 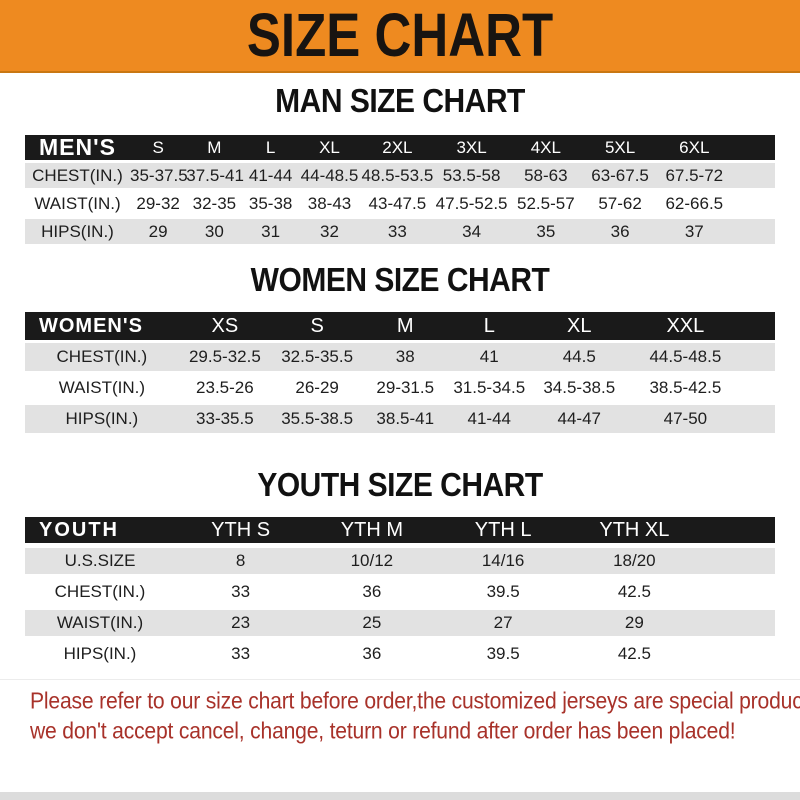 I want to click on youth-chest-row: CHEST(IN.) 33 36 39.5 42.5, so click(x=400, y=592).